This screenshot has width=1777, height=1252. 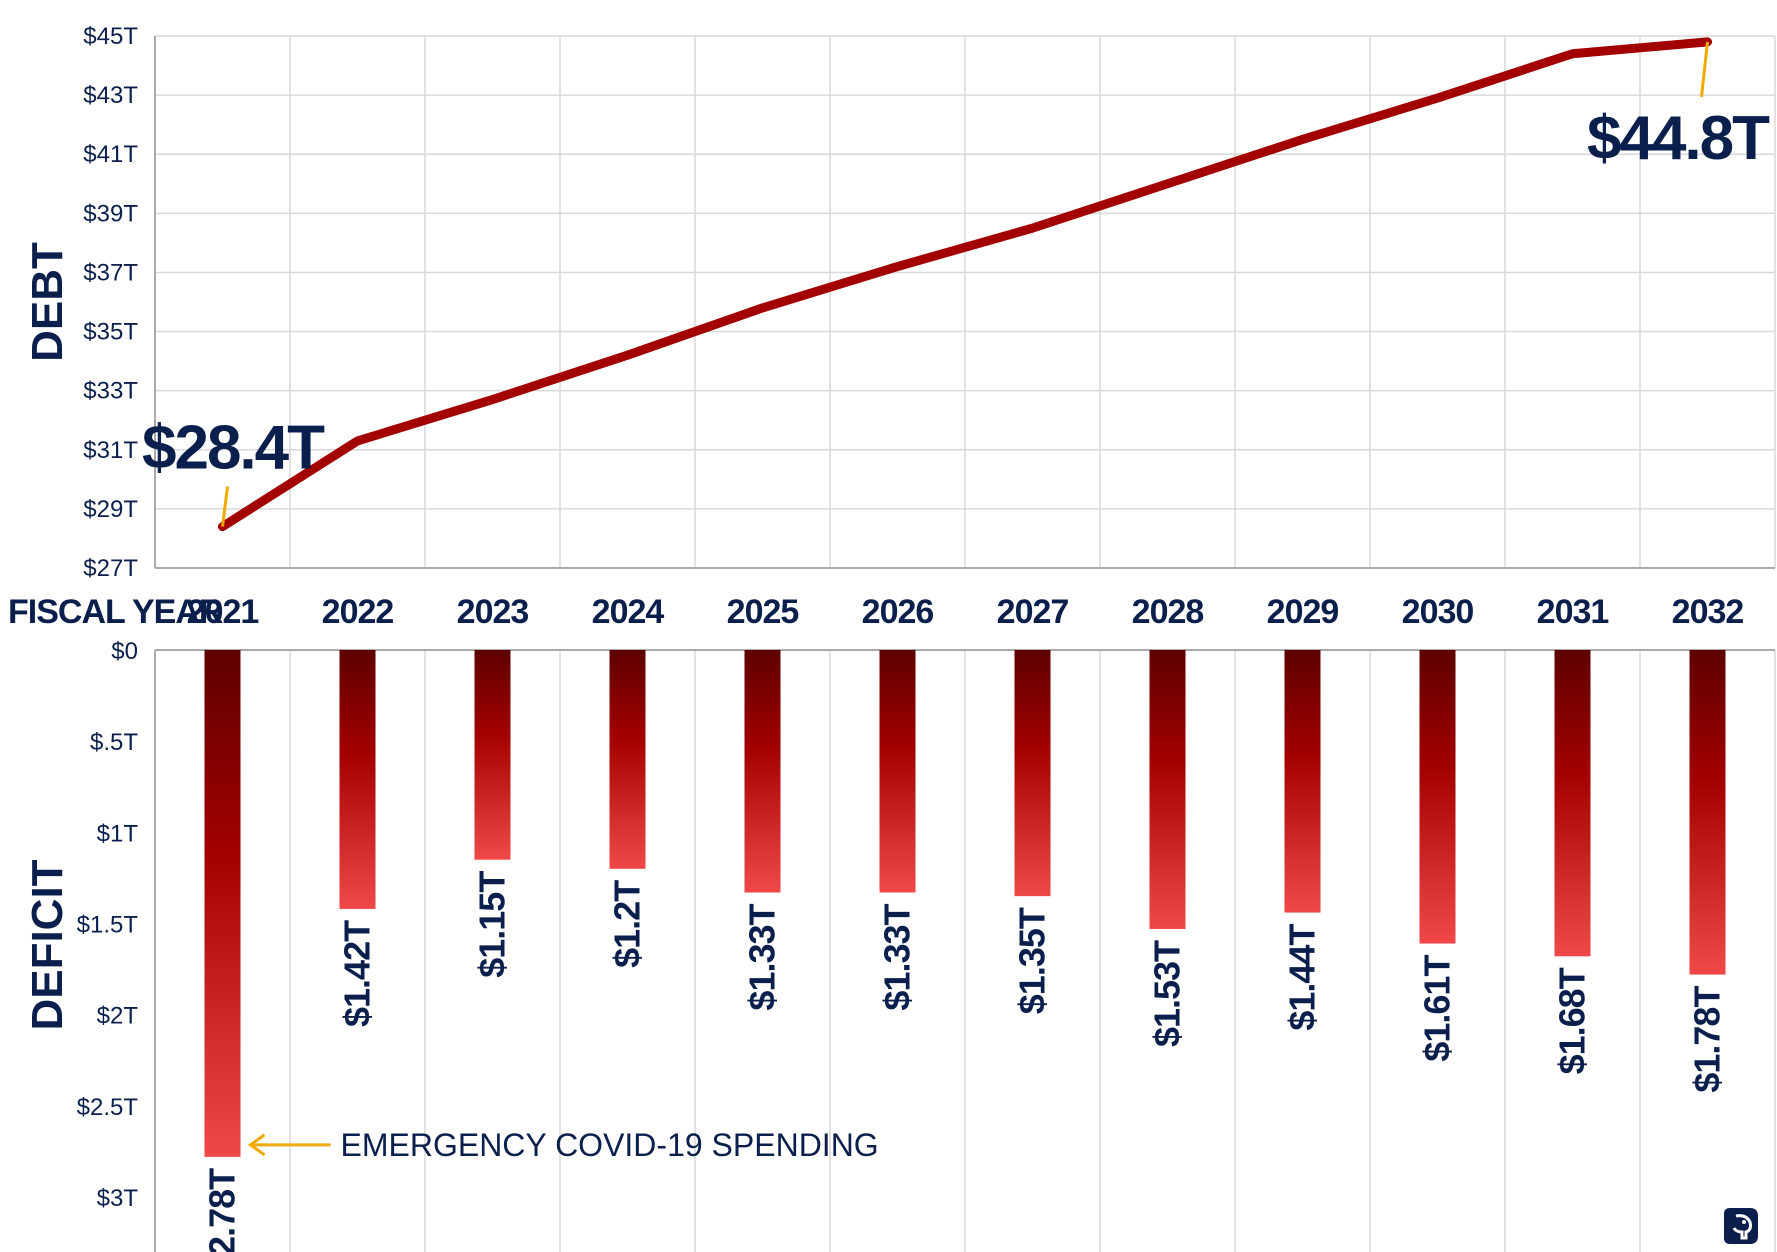 What do you see at coordinates (357, 973) in the screenshot?
I see `deficit-bar-label: $1.42T` at bounding box center [357, 973].